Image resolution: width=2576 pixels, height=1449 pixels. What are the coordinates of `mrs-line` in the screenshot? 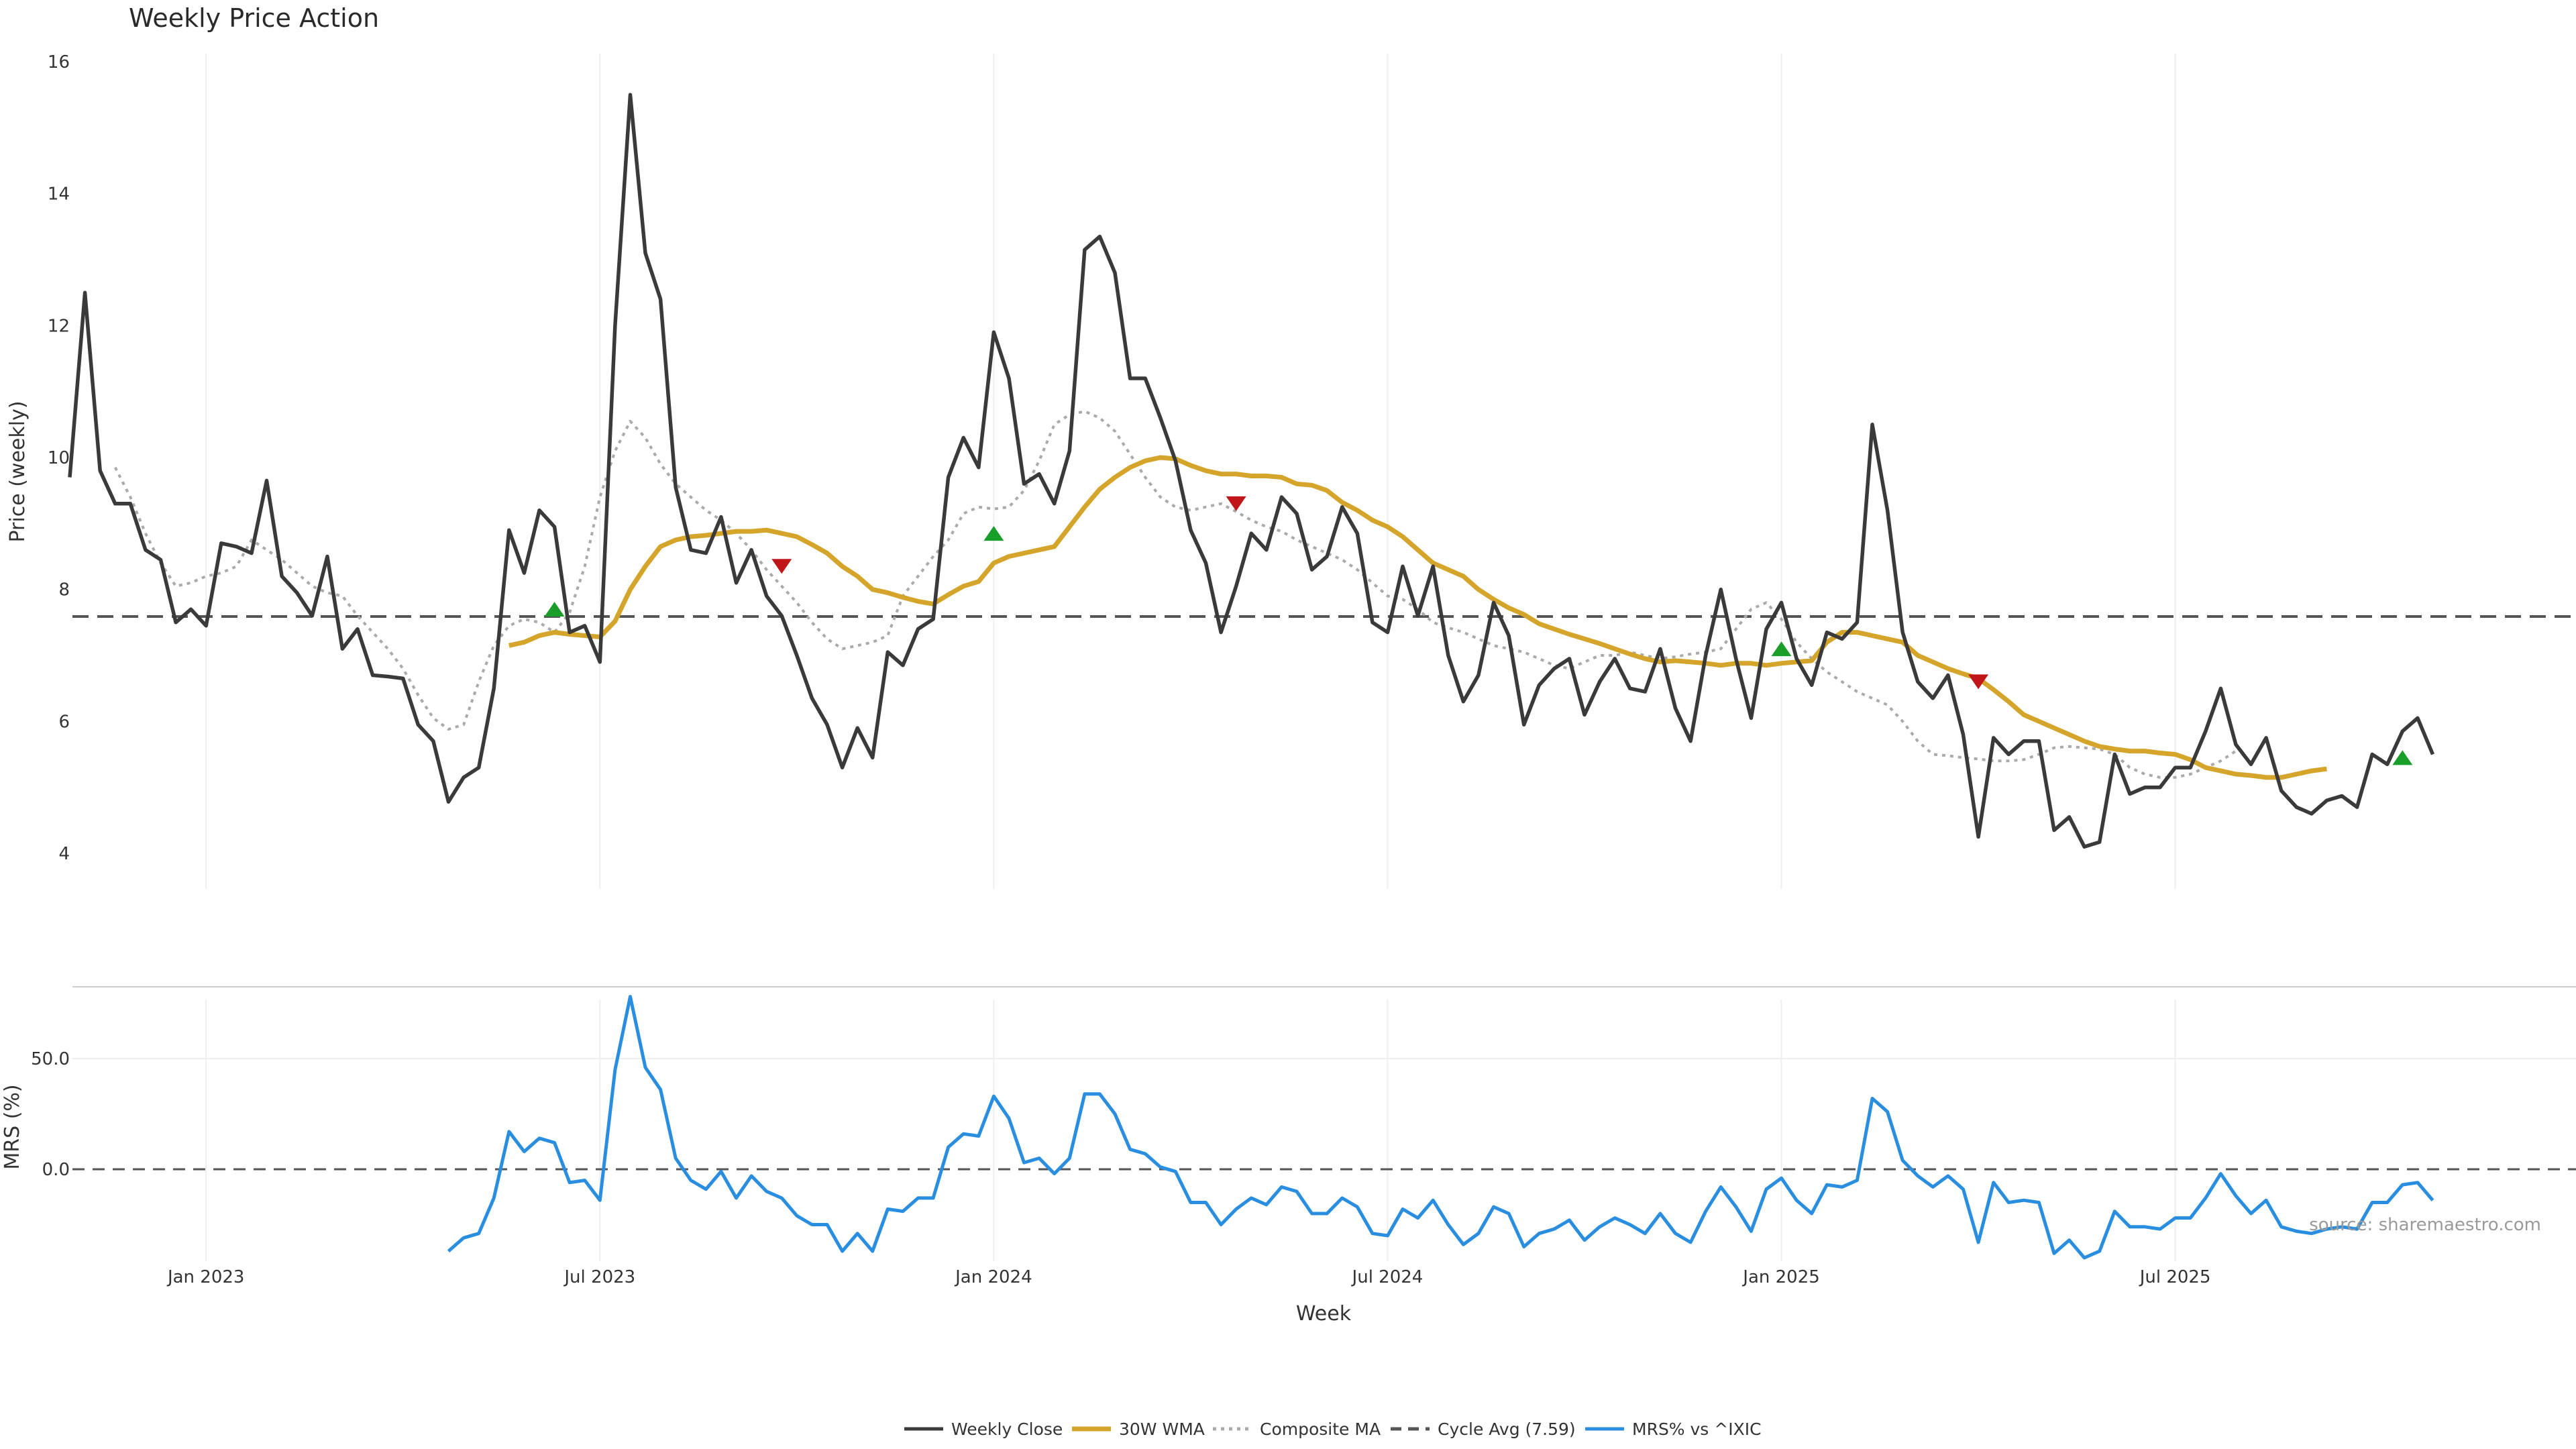 It's located at (1440, 1127).